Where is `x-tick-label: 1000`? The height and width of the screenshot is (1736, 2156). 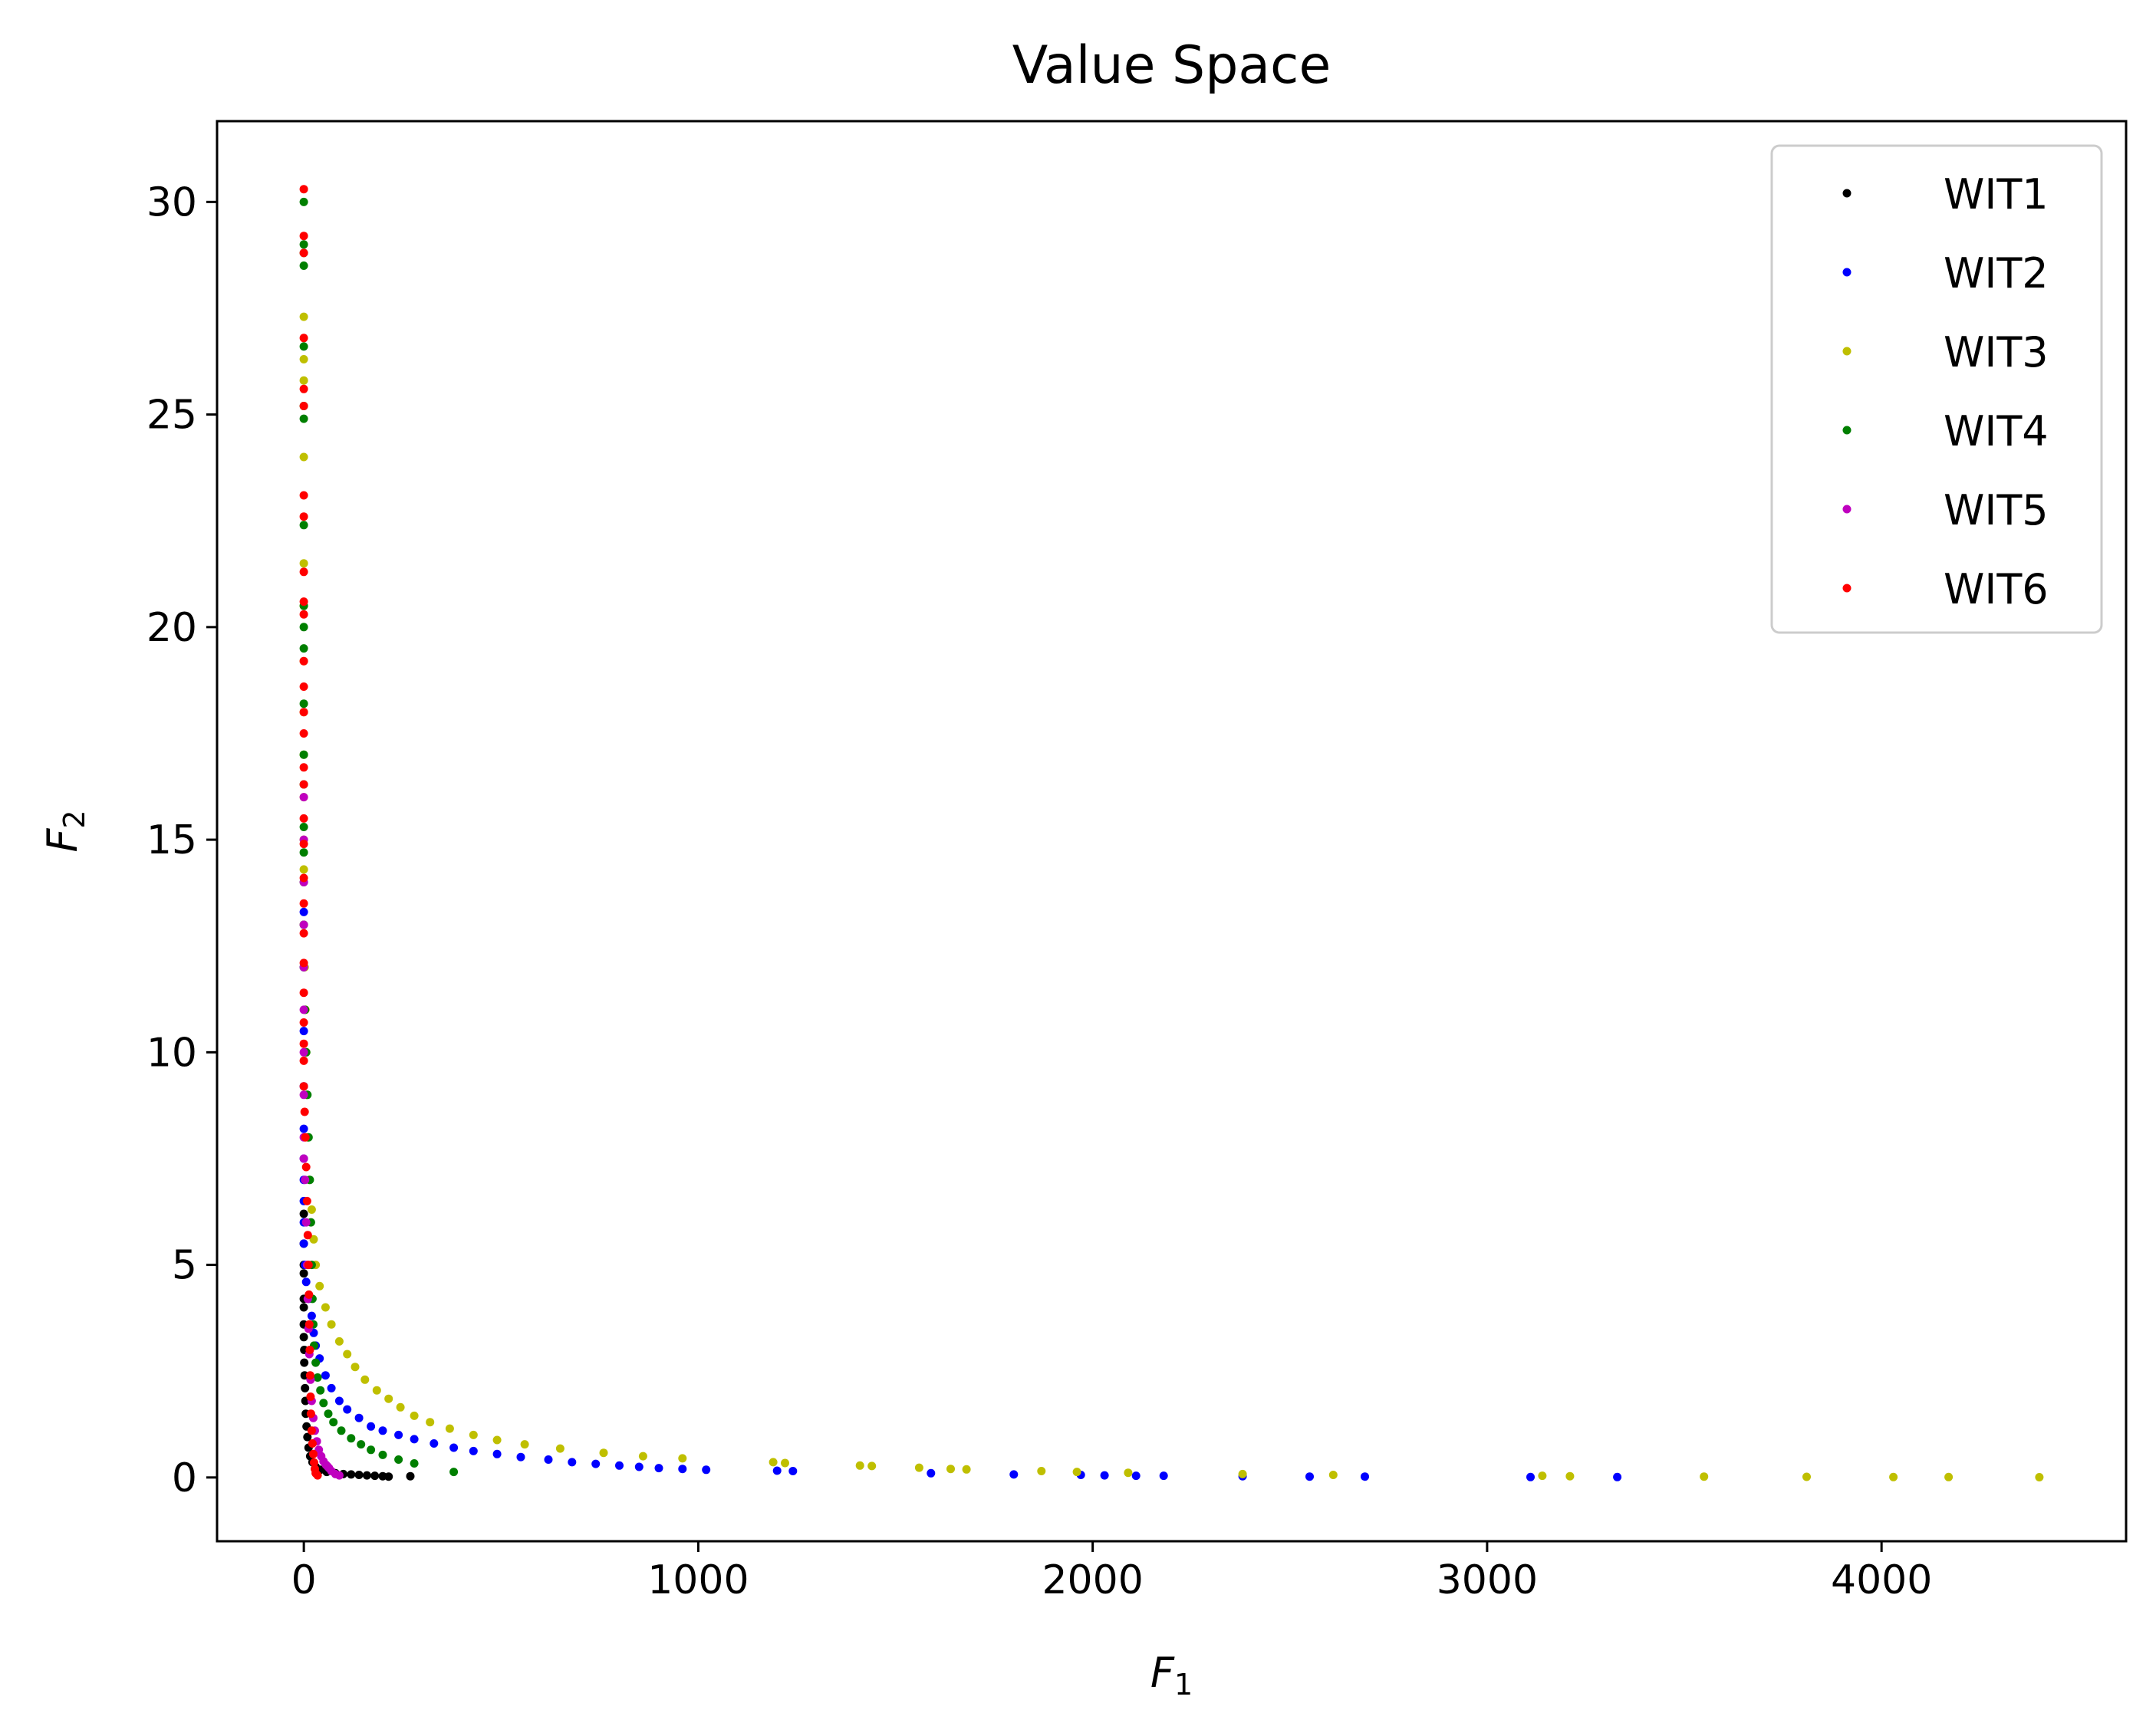
x-tick-label: 1000 is located at coordinates (698, 1580).